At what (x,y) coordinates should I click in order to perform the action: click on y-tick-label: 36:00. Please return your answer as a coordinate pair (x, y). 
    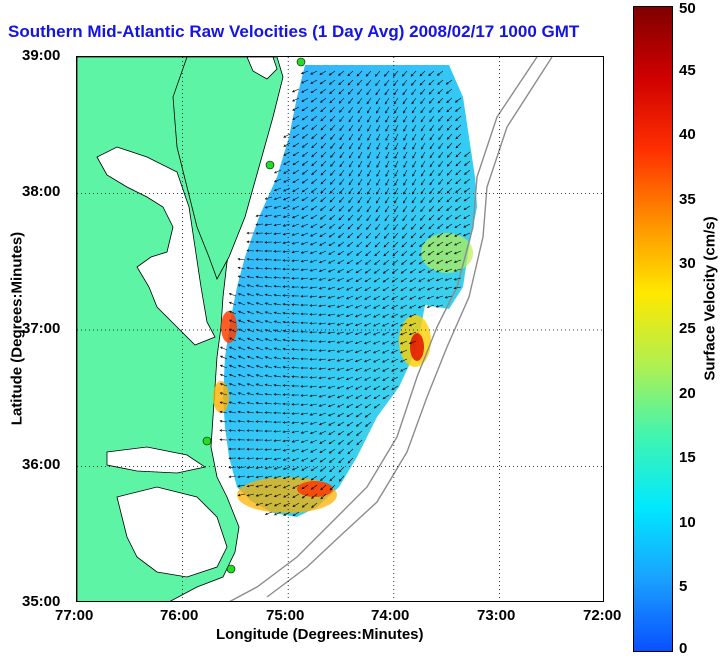
    Looking at the image, I should click on (41, 464).